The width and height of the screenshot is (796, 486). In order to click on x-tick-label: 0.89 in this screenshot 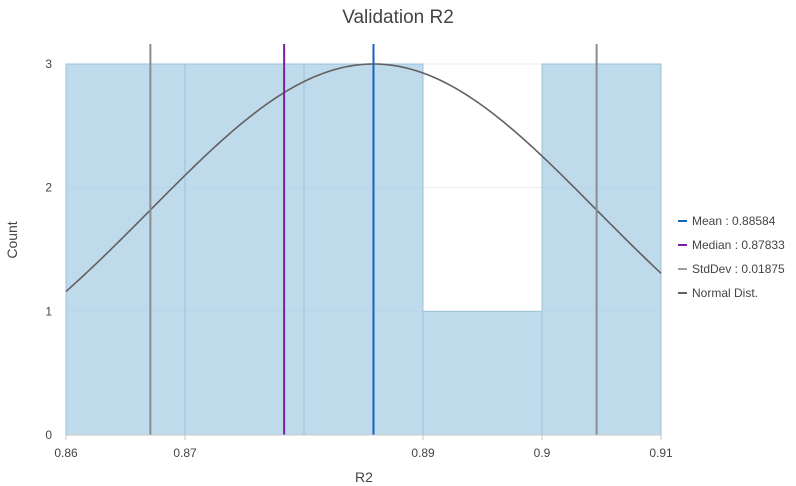, I will do `click(423, 453)`.